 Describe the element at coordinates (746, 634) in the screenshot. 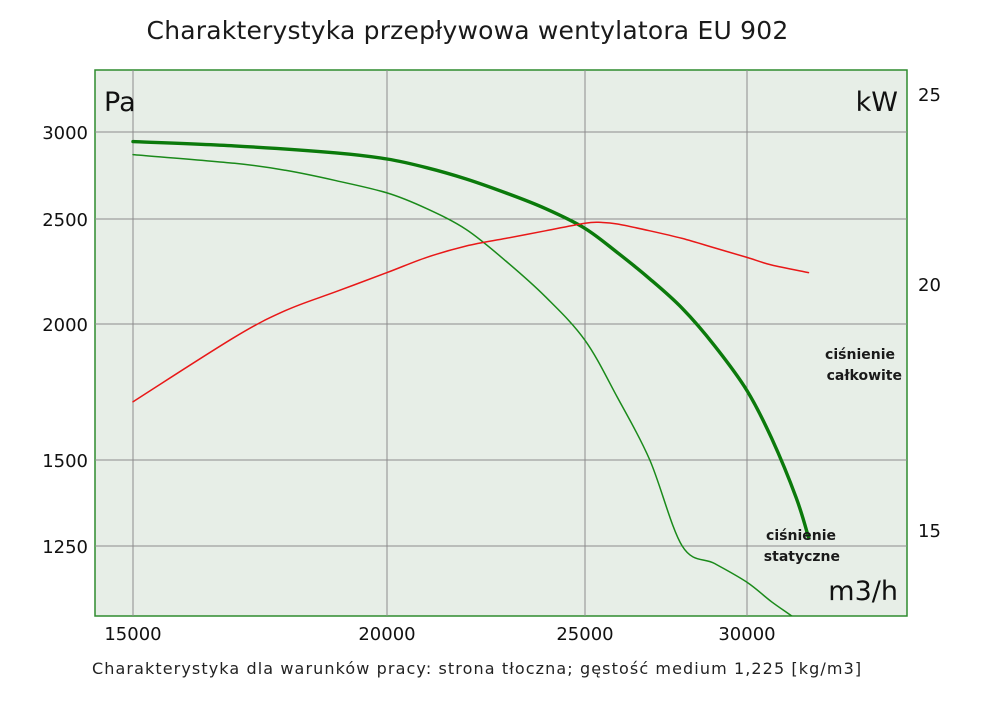

I see `x-tick-label-30000: 30000` at that location.